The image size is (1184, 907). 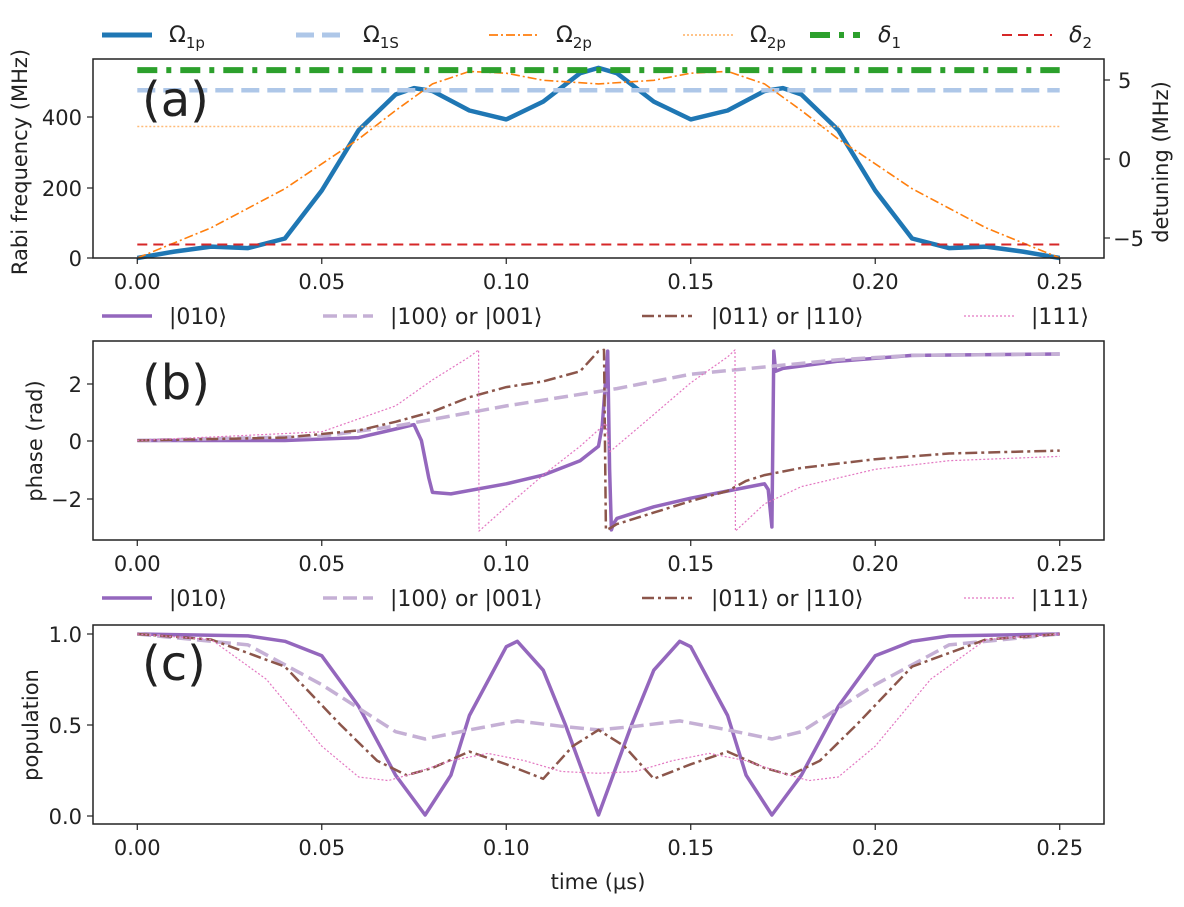 I want to click on legend-a-item-delta2: δ2, so click(x=1047, y=37).